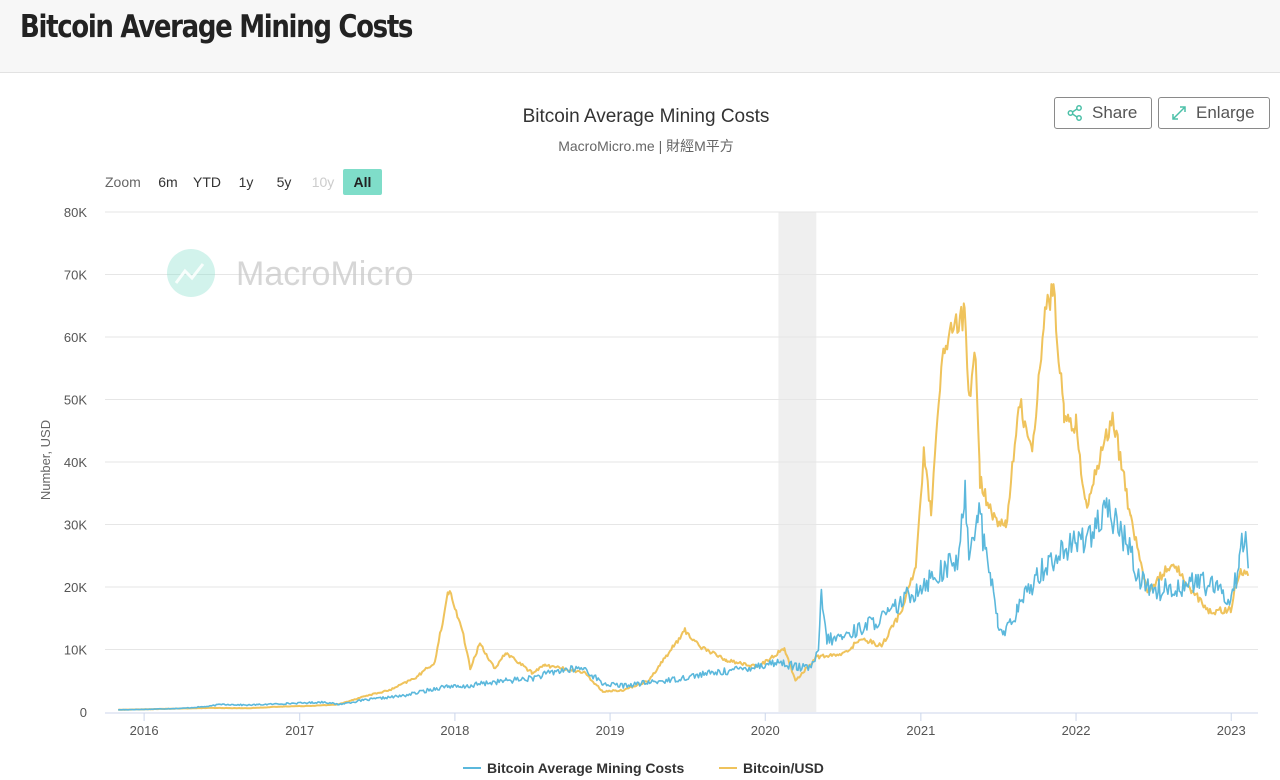 Image resolution: width=1280 pixels, height=780 pixels. What do you see at coordinates (75, 275) in the screenshot?
I see `y-tick-label: 70K` at bounding box center [75, 275].